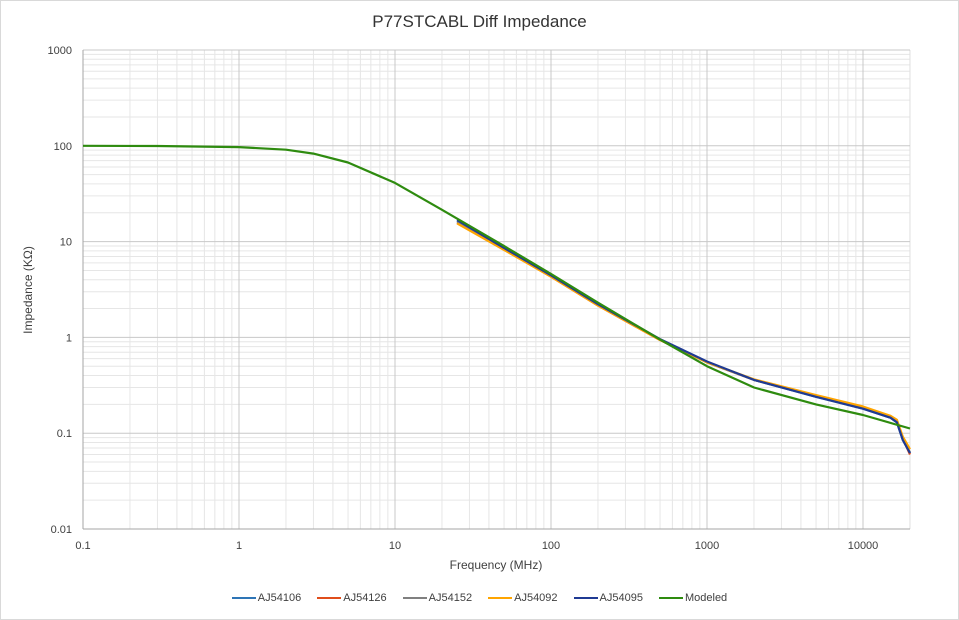  Describe the element at coordinates (536, 598) in the screenshot. I see `legend-label: AJ54092` at that location.